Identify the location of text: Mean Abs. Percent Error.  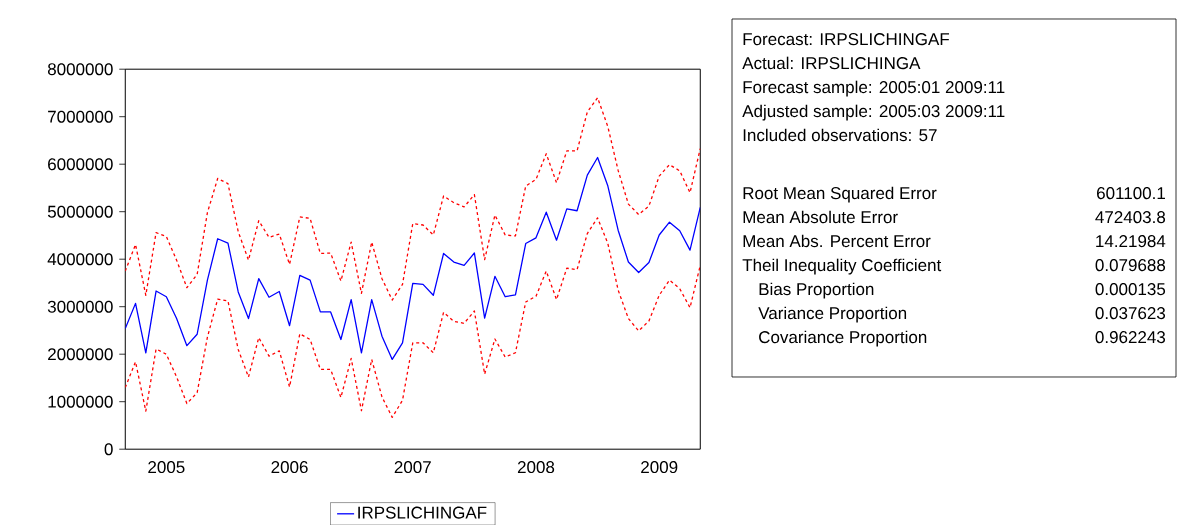
(837, 241).